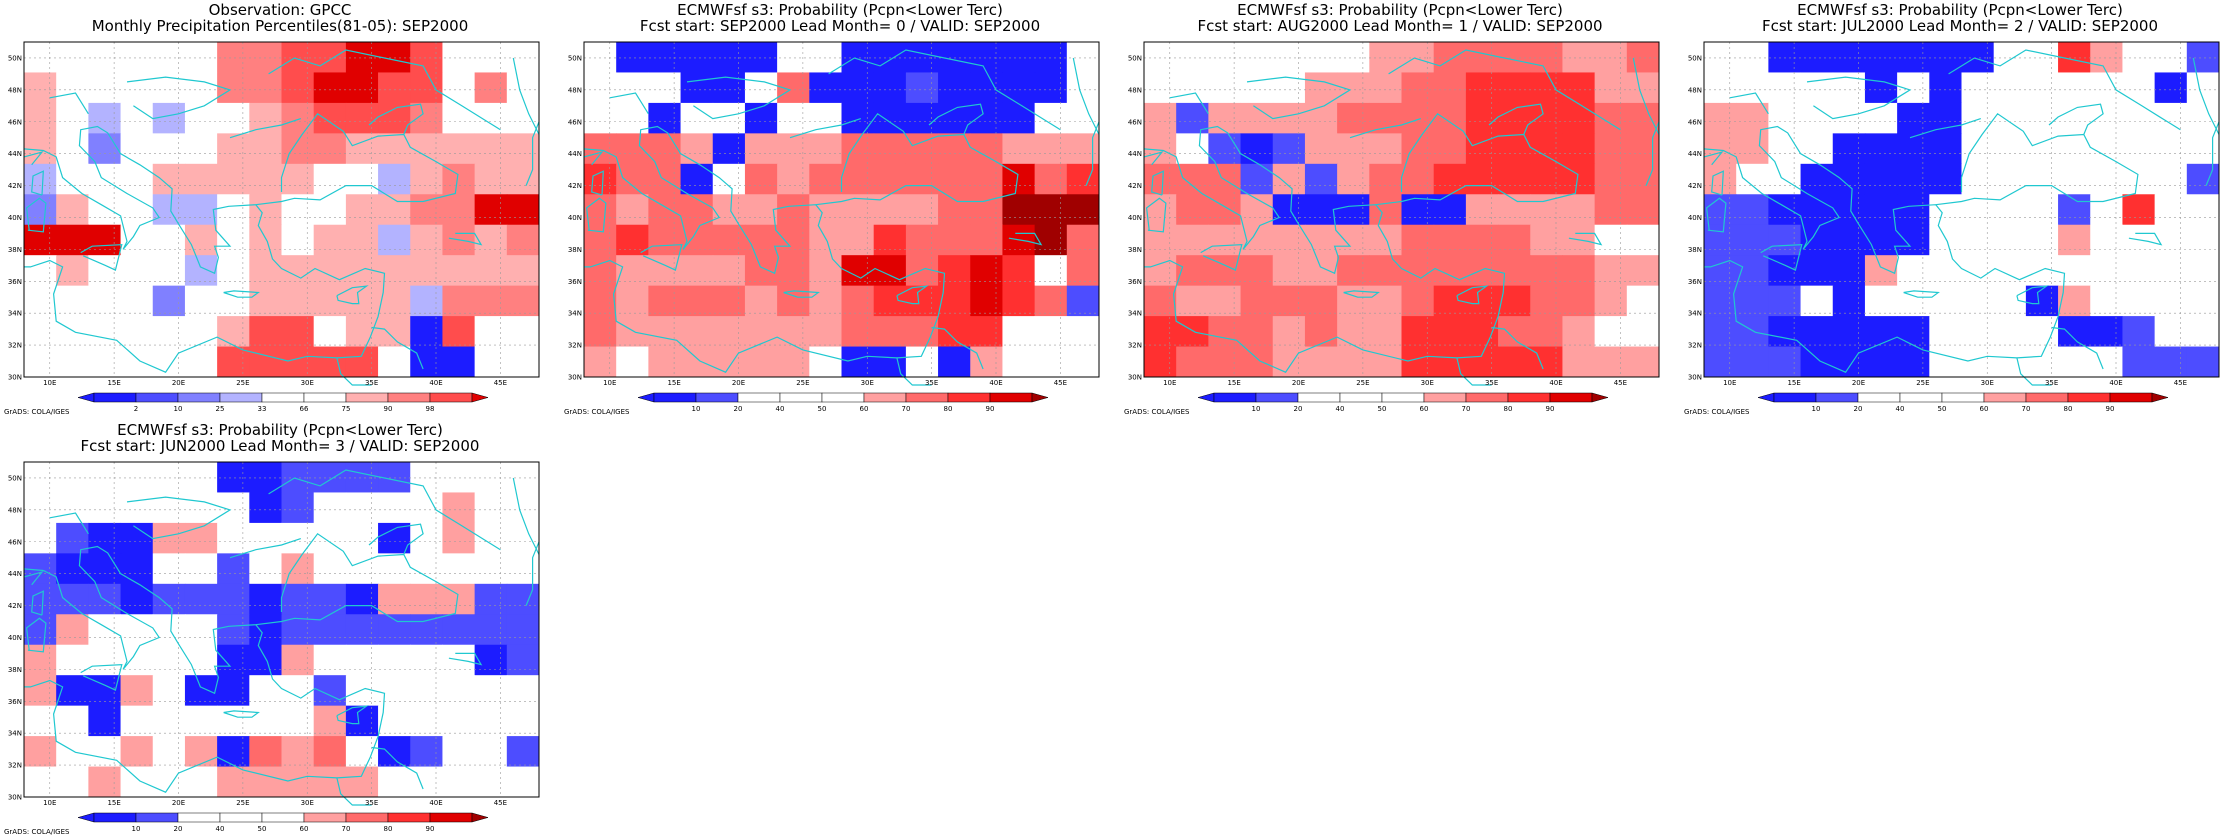 This screenshot has width=2240, height=840. I want to click on y-tick-label: 38N, so click(15, 250).